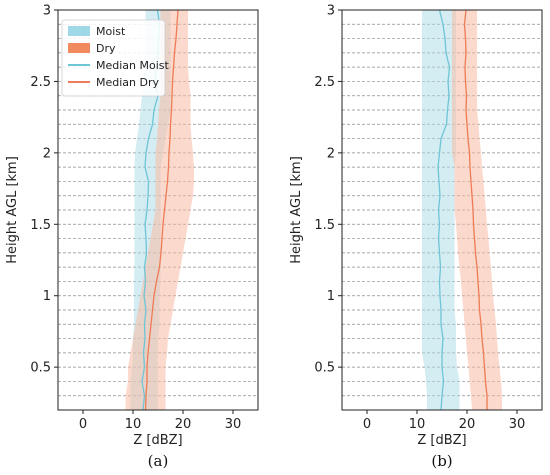 The width and height of the screenshot is (550, 475). What do you see at coordinates (79, 48) in the screenshot?
I see `legend-swatch-dry-band` at bounding box center [79, 48].